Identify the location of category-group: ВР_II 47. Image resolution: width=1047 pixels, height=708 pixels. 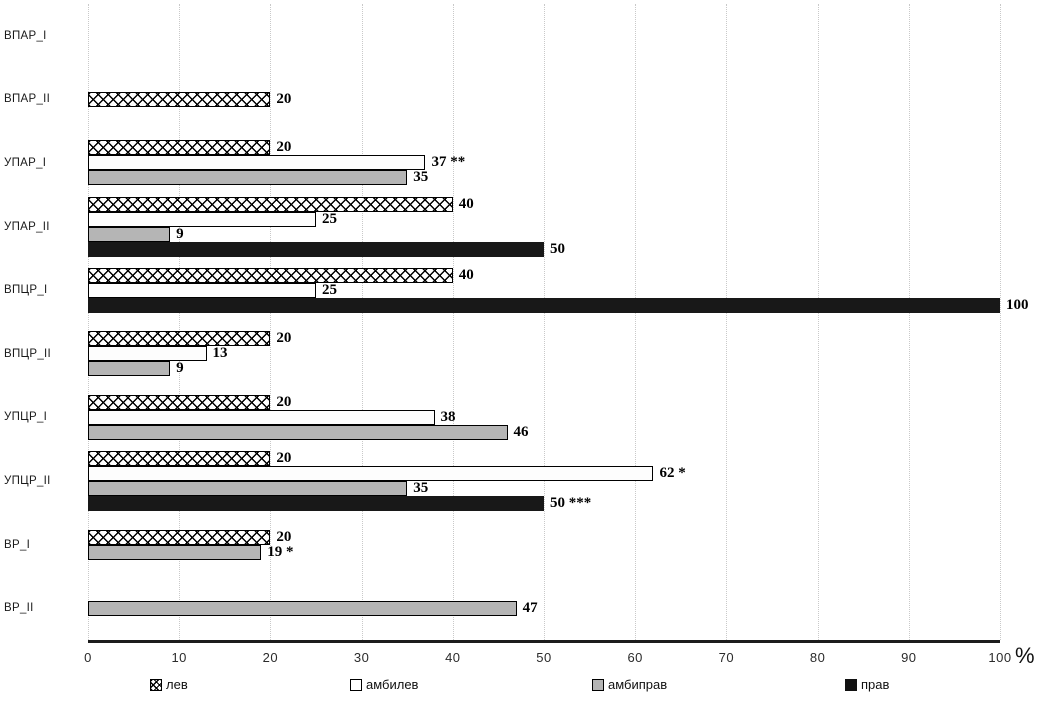
(502, 608).